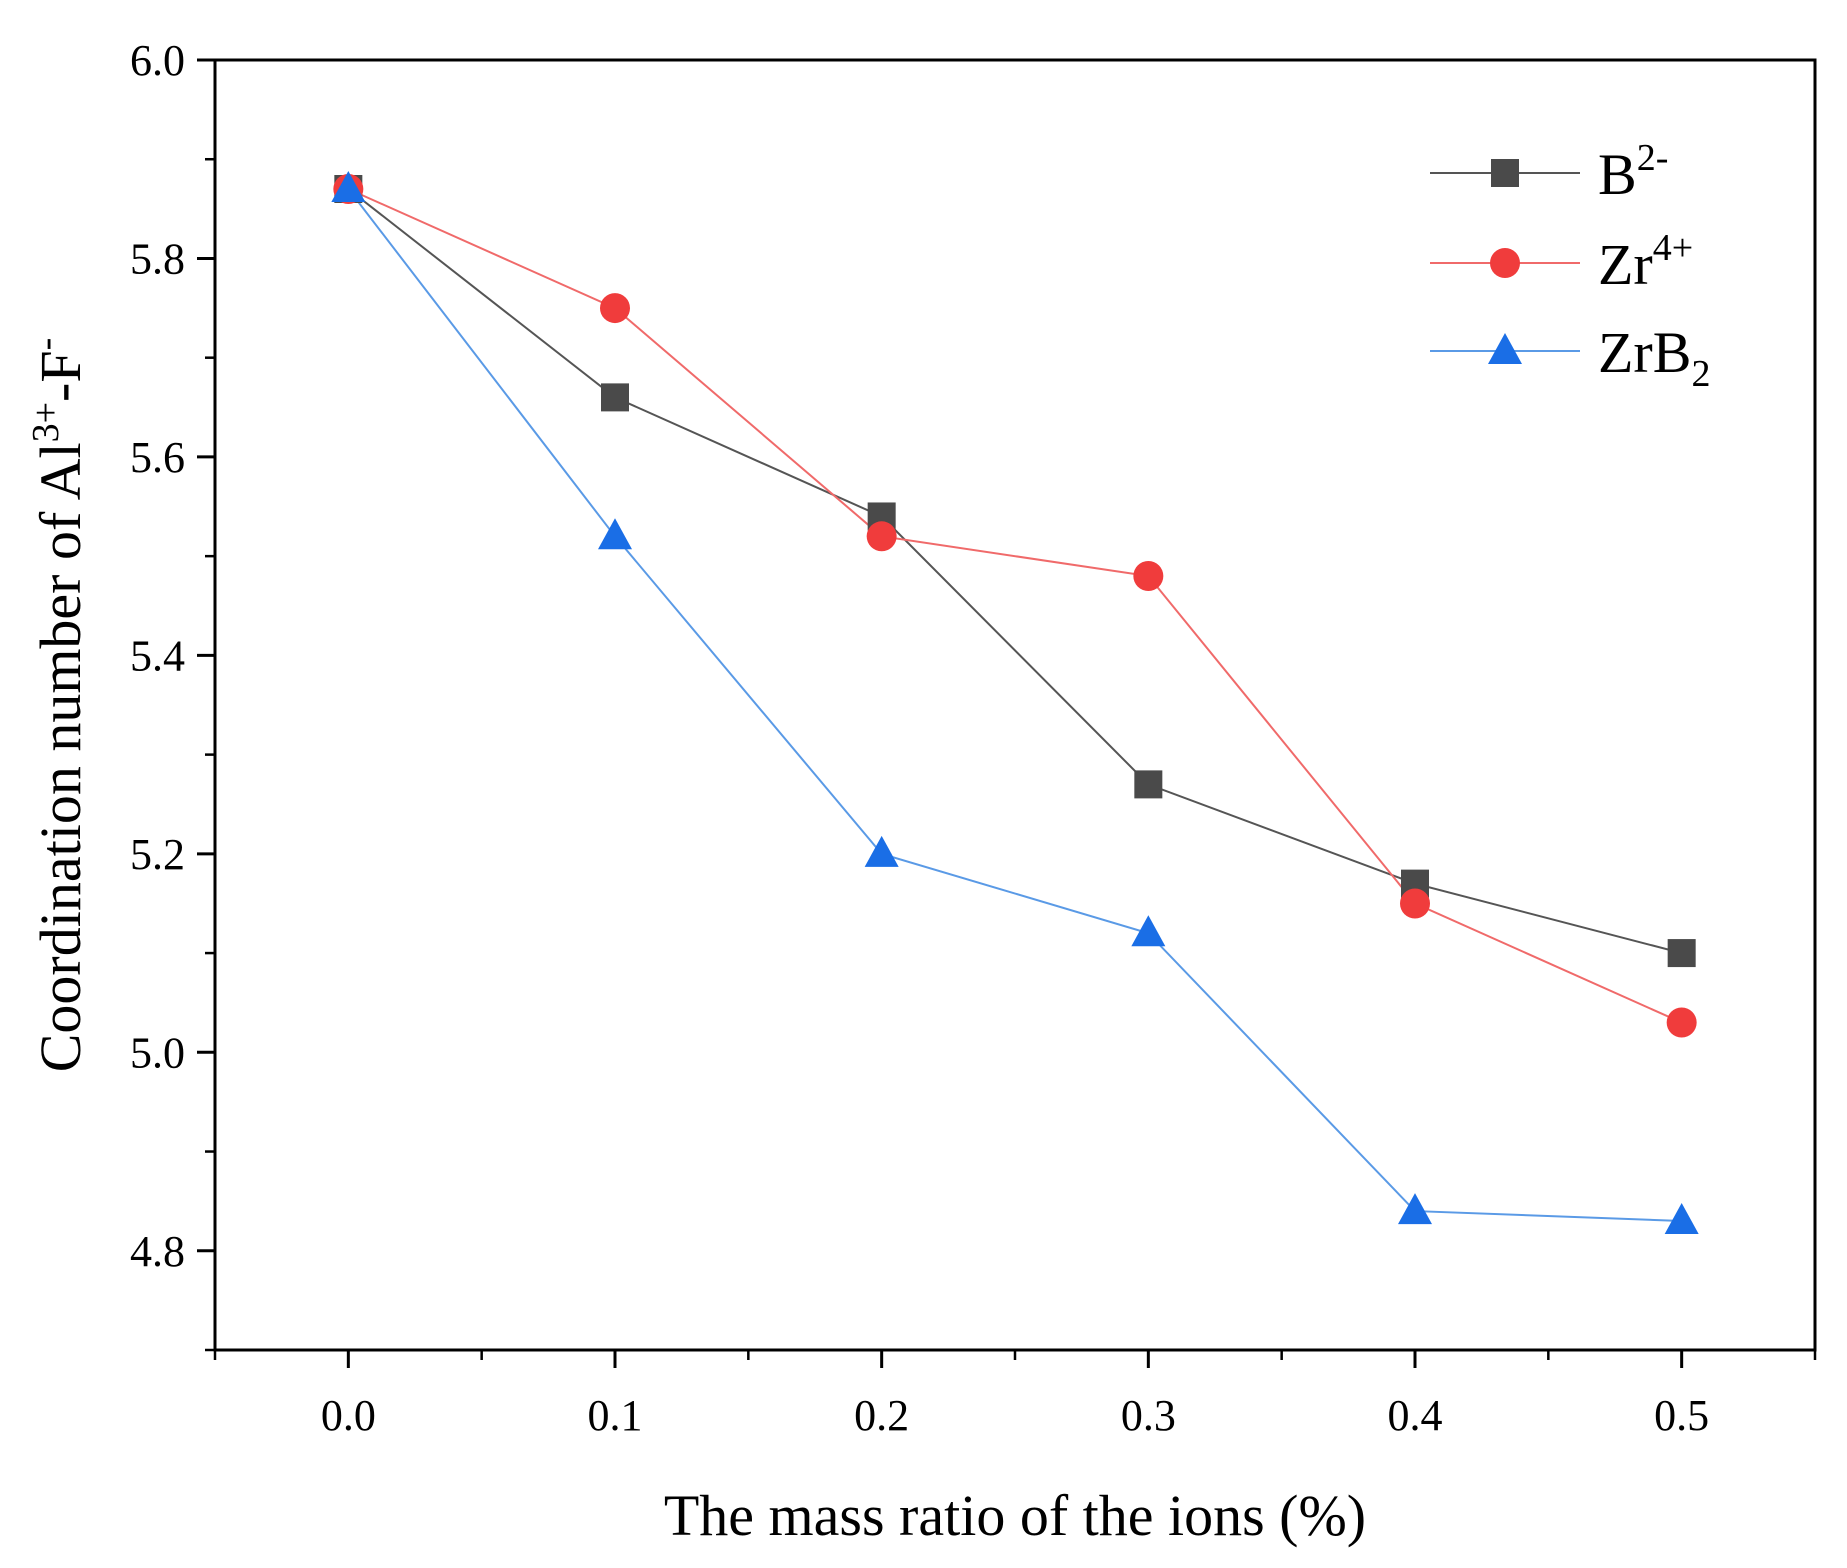  What do you see at coordinates (1653, 158) in the screenshot?
I see `legend-label-superscript: 2-` at bounding box center [1653, 158].